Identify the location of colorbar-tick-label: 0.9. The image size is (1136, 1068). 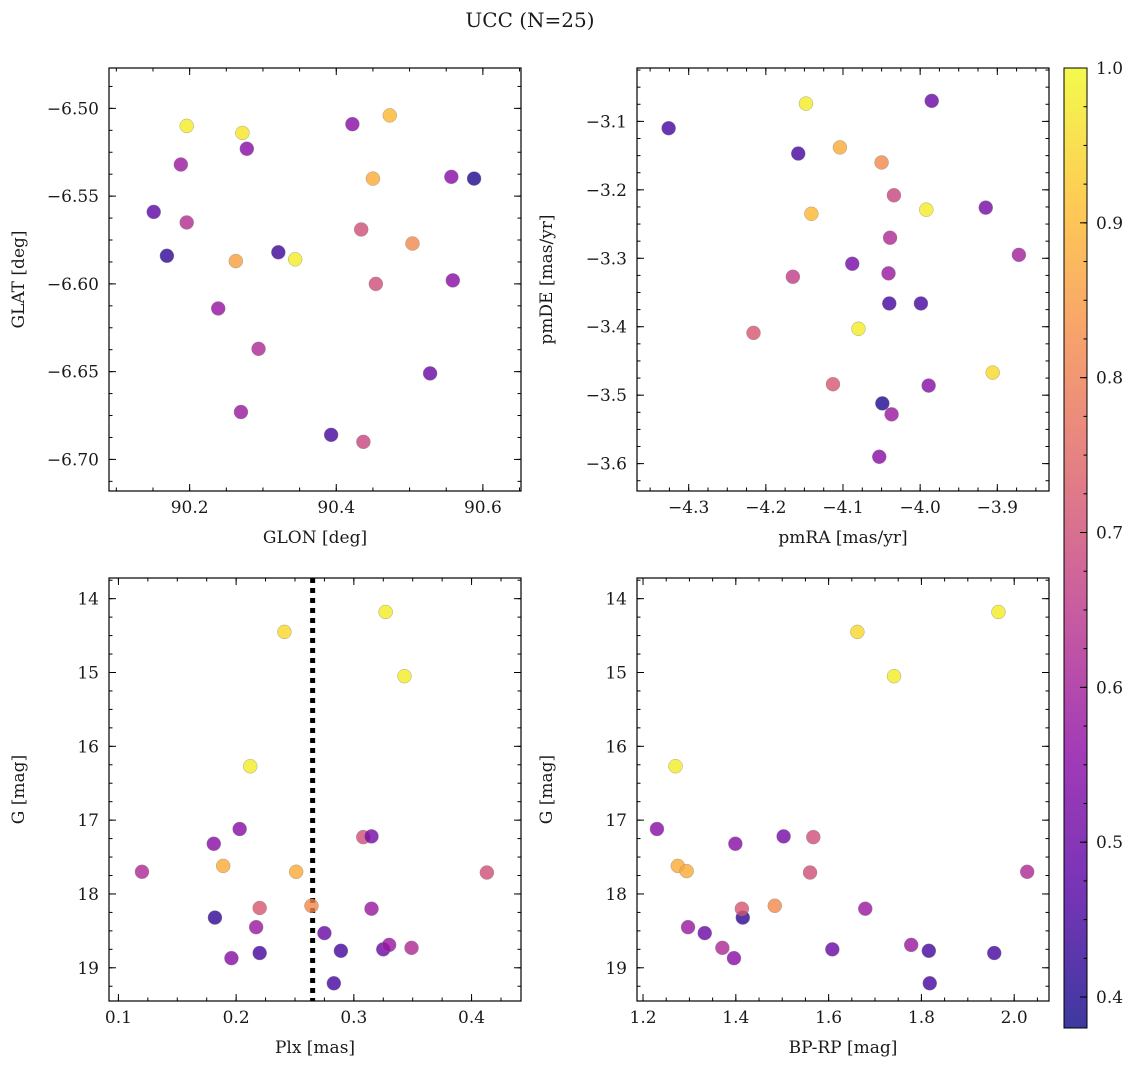
(1109, 224).